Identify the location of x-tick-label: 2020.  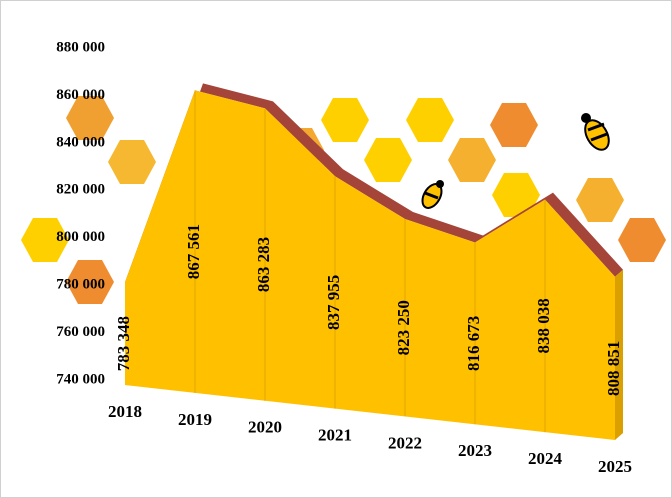
(265, 427).